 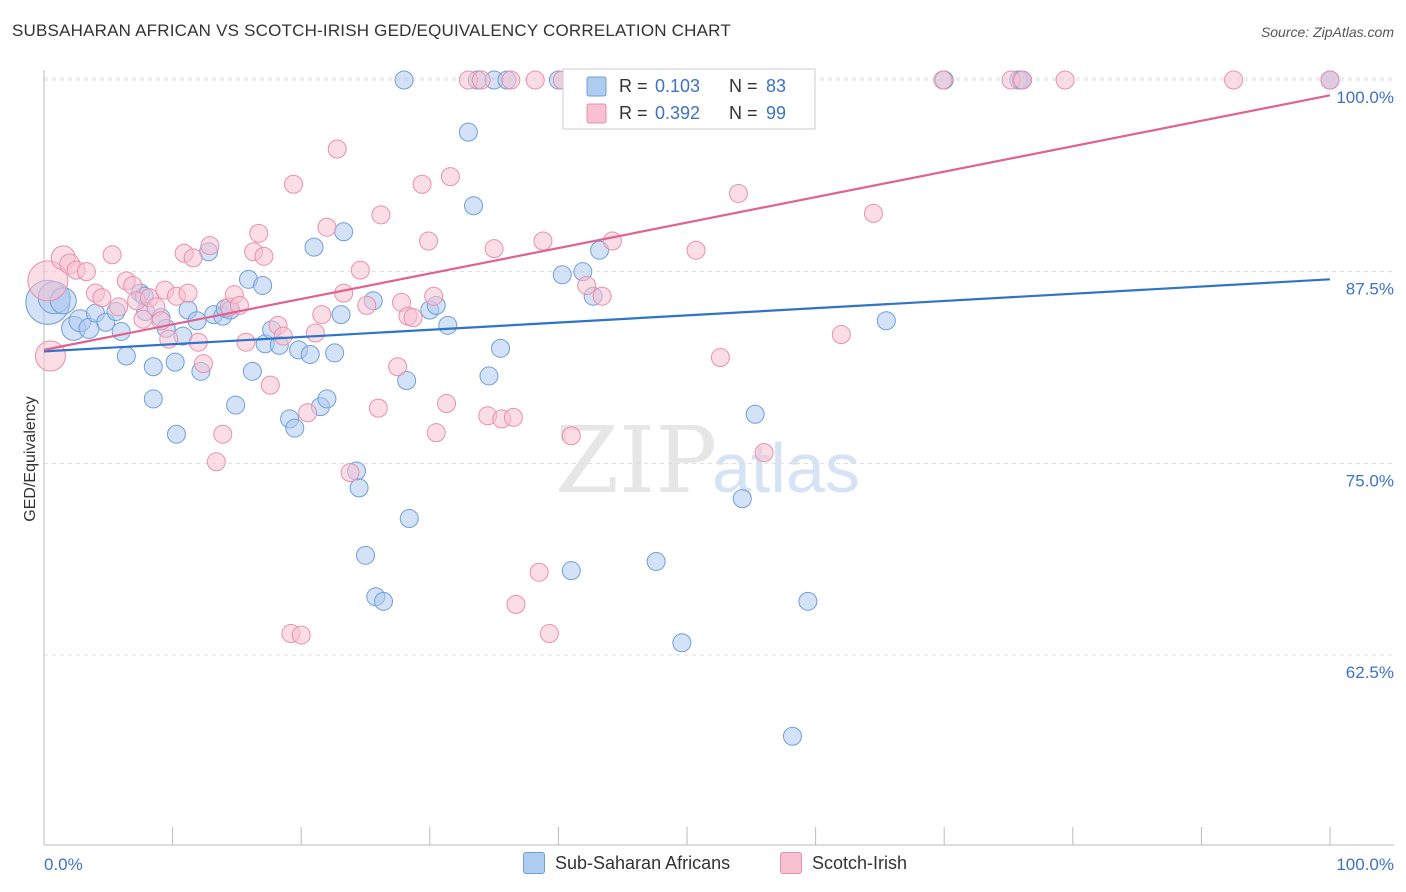 What do you see at coordinates (776, 113) in the screenshot?
I see `inset-legend-n-value: 99` at bounding box center [776, 113].